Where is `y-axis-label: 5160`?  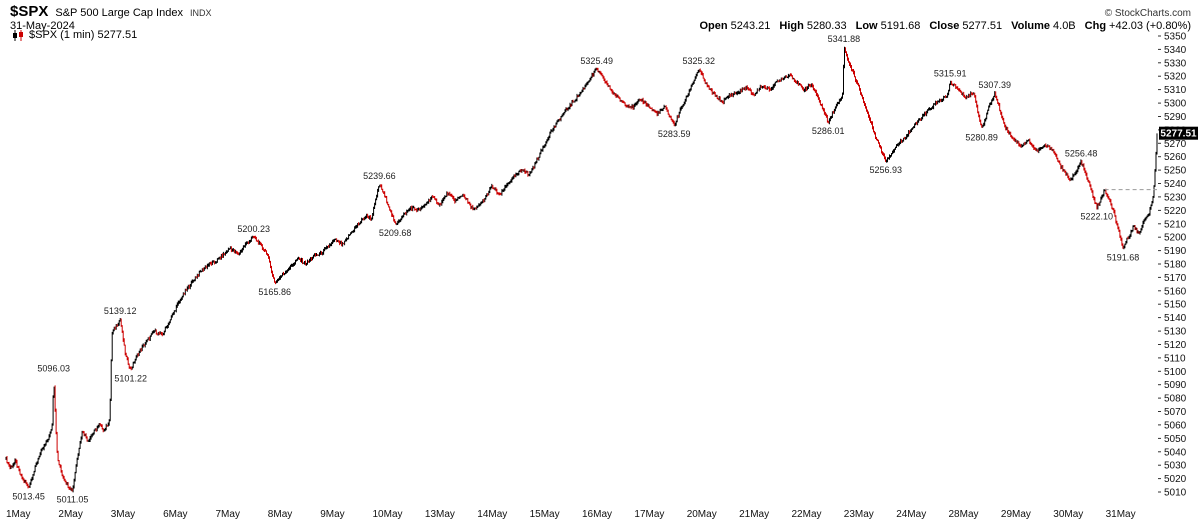 y-axis-label: 5160 is located at coordinates (1175, 291).